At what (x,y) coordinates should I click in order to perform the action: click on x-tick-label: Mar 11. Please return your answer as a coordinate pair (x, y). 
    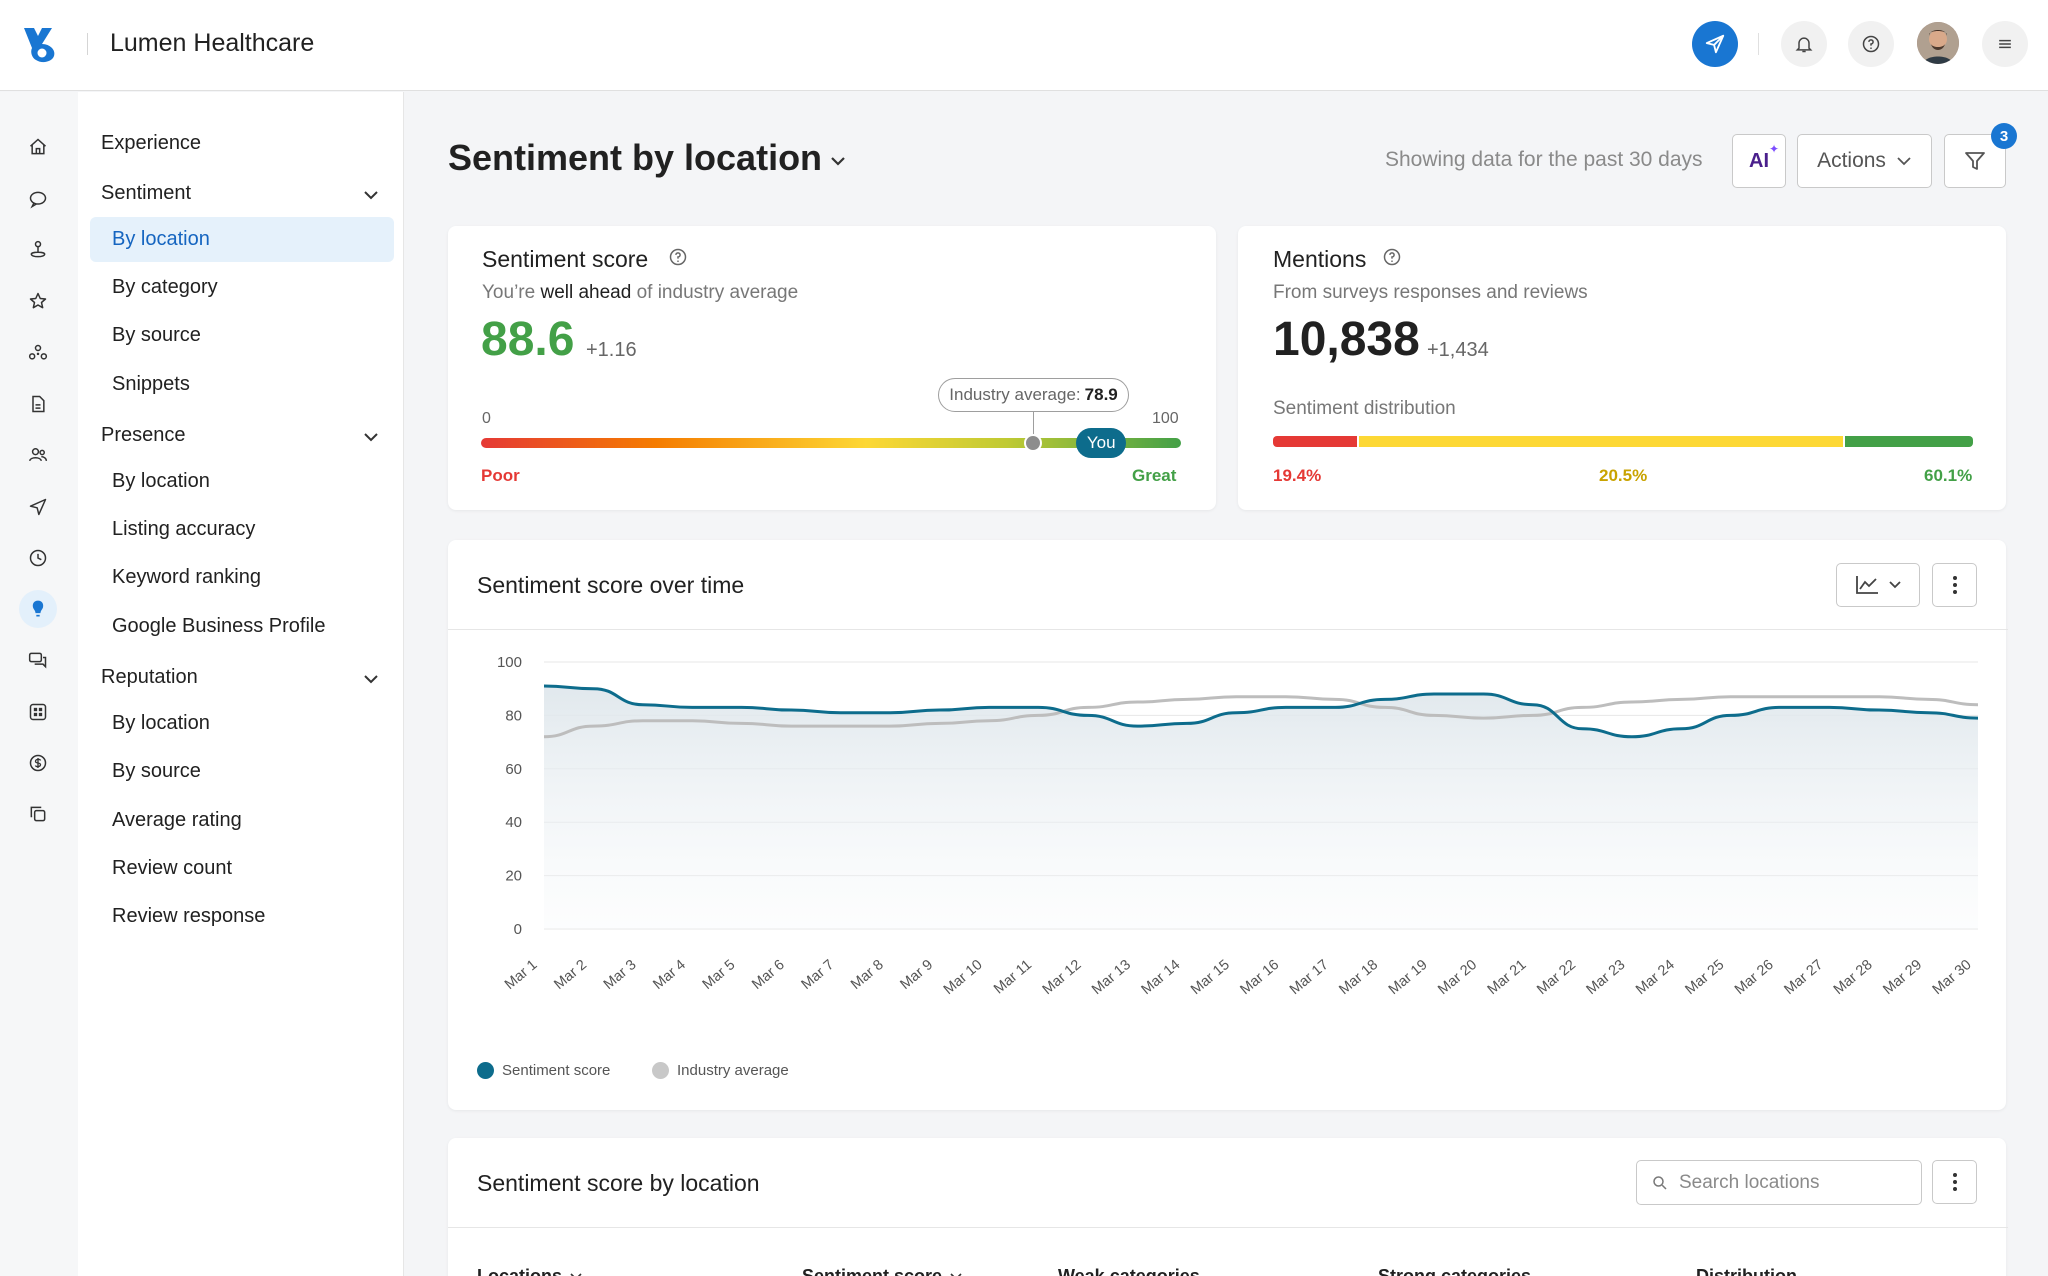
    Looking at the image, I should click on (1013, 977).